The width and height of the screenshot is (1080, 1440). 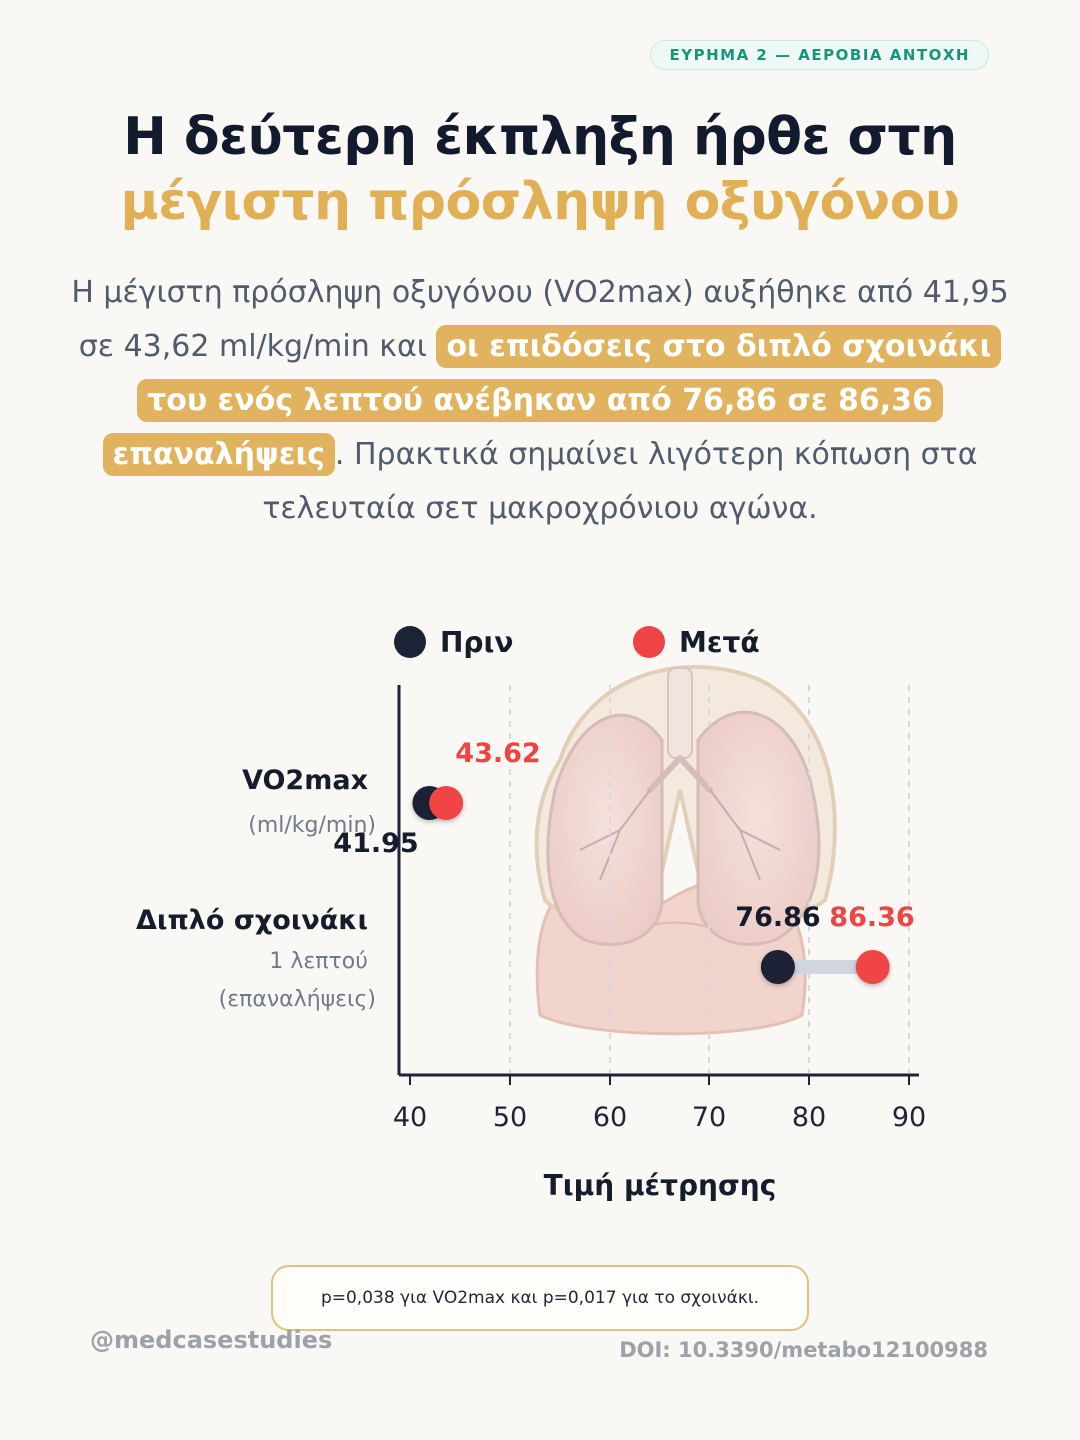 What do you see at coordinates (659, 1104) in the screenshot?
I see `x-axis-ticks: 40 50 60 70 80 90` at bounding box center [659, 1104].